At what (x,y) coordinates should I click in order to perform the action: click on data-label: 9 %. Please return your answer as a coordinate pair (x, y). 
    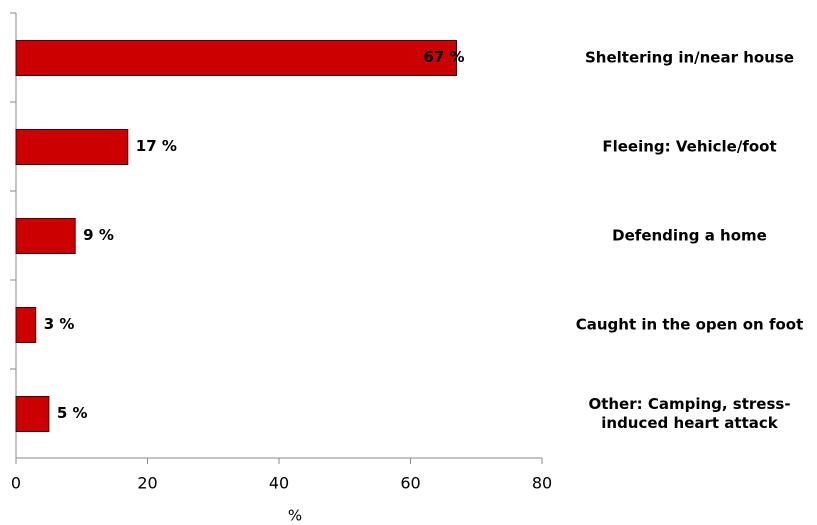
    Looking at the image, I should click on (98, 235).